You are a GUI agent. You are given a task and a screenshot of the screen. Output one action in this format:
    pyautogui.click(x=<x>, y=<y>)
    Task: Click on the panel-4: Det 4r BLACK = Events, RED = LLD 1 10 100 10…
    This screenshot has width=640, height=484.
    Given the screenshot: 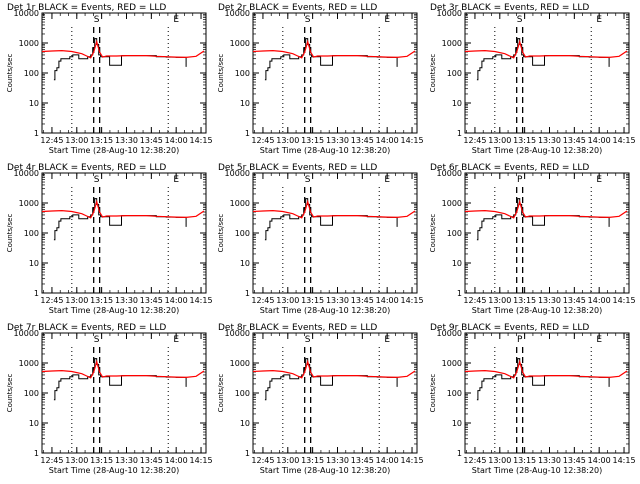 What is the action you would take?
    pyautogui.click(x=109, y=239)
    